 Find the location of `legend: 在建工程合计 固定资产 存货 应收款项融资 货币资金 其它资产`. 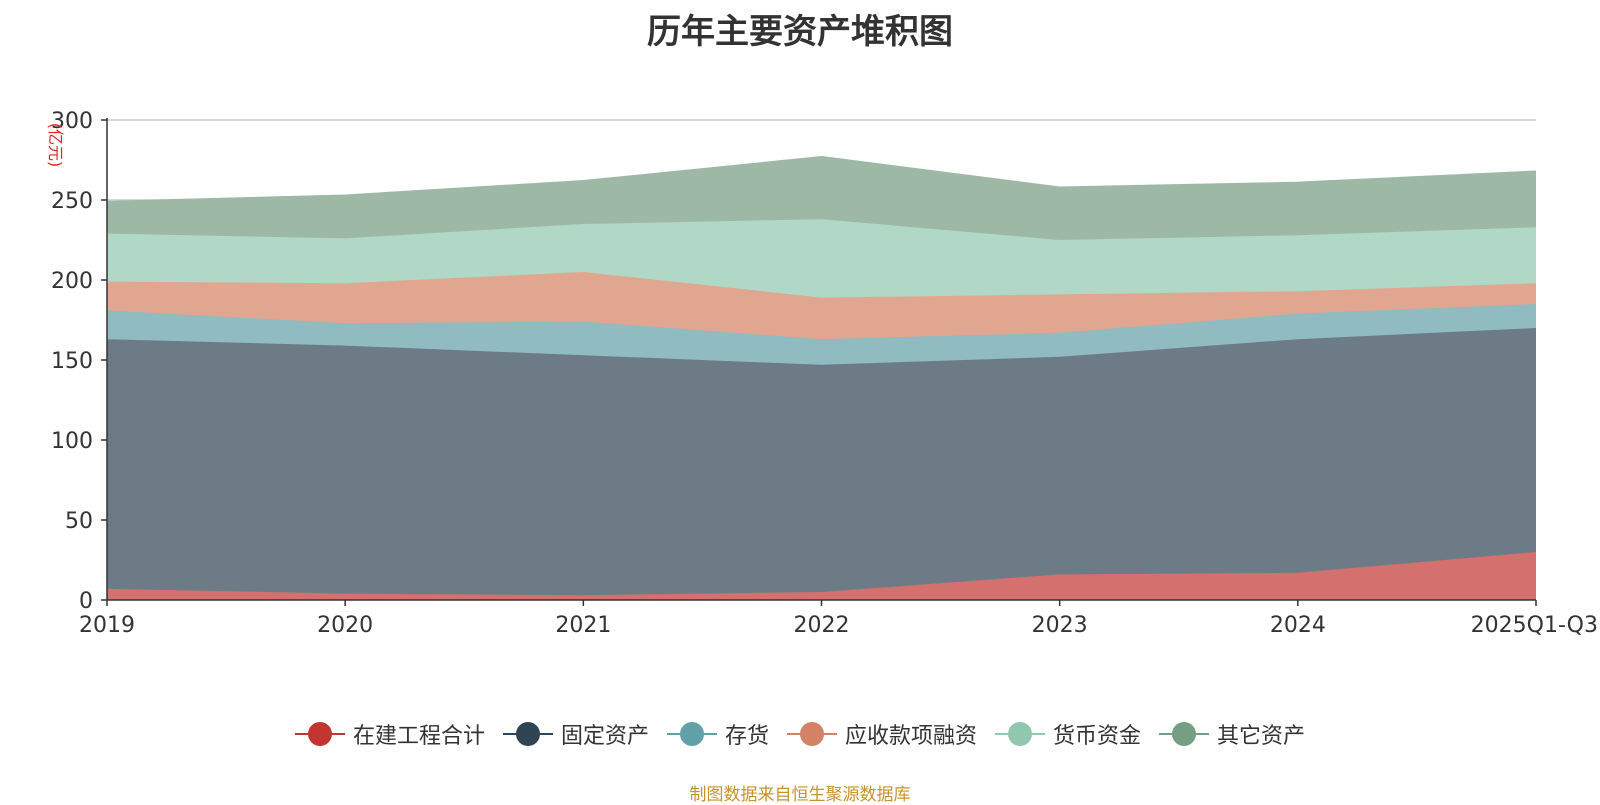

legend: 在建工程合计 固定资产 存货 应收款项融资 货币资金 其它资产 is located at coordinates (800, 734).